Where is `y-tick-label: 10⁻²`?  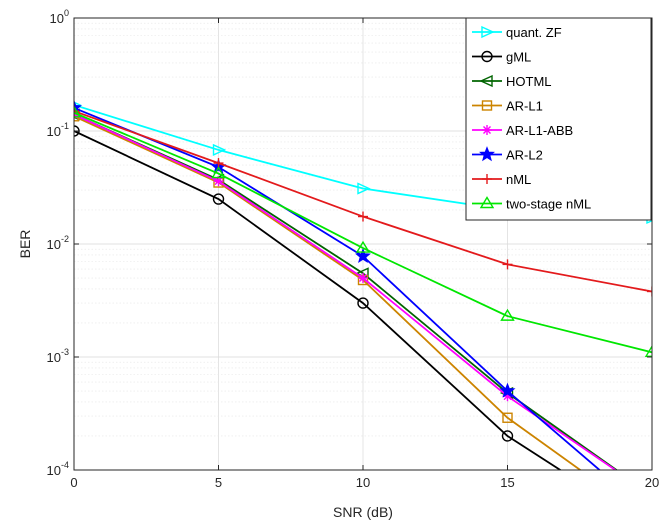 y-tick-label: 10⁻² is located at coordinates (58, 243).